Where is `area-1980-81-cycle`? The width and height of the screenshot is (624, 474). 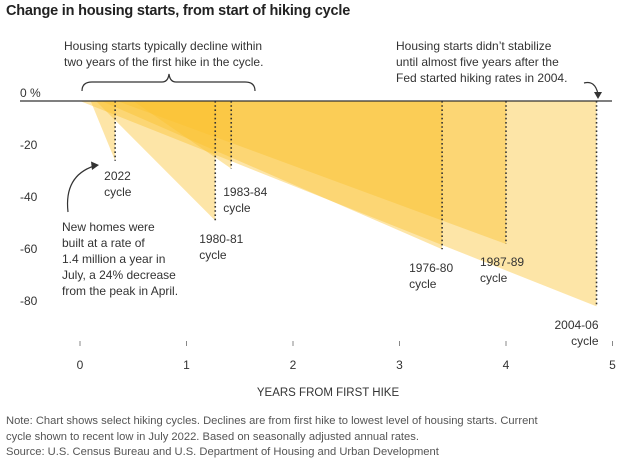
area-1980-81-cycle is located at coordinates (155, 161).